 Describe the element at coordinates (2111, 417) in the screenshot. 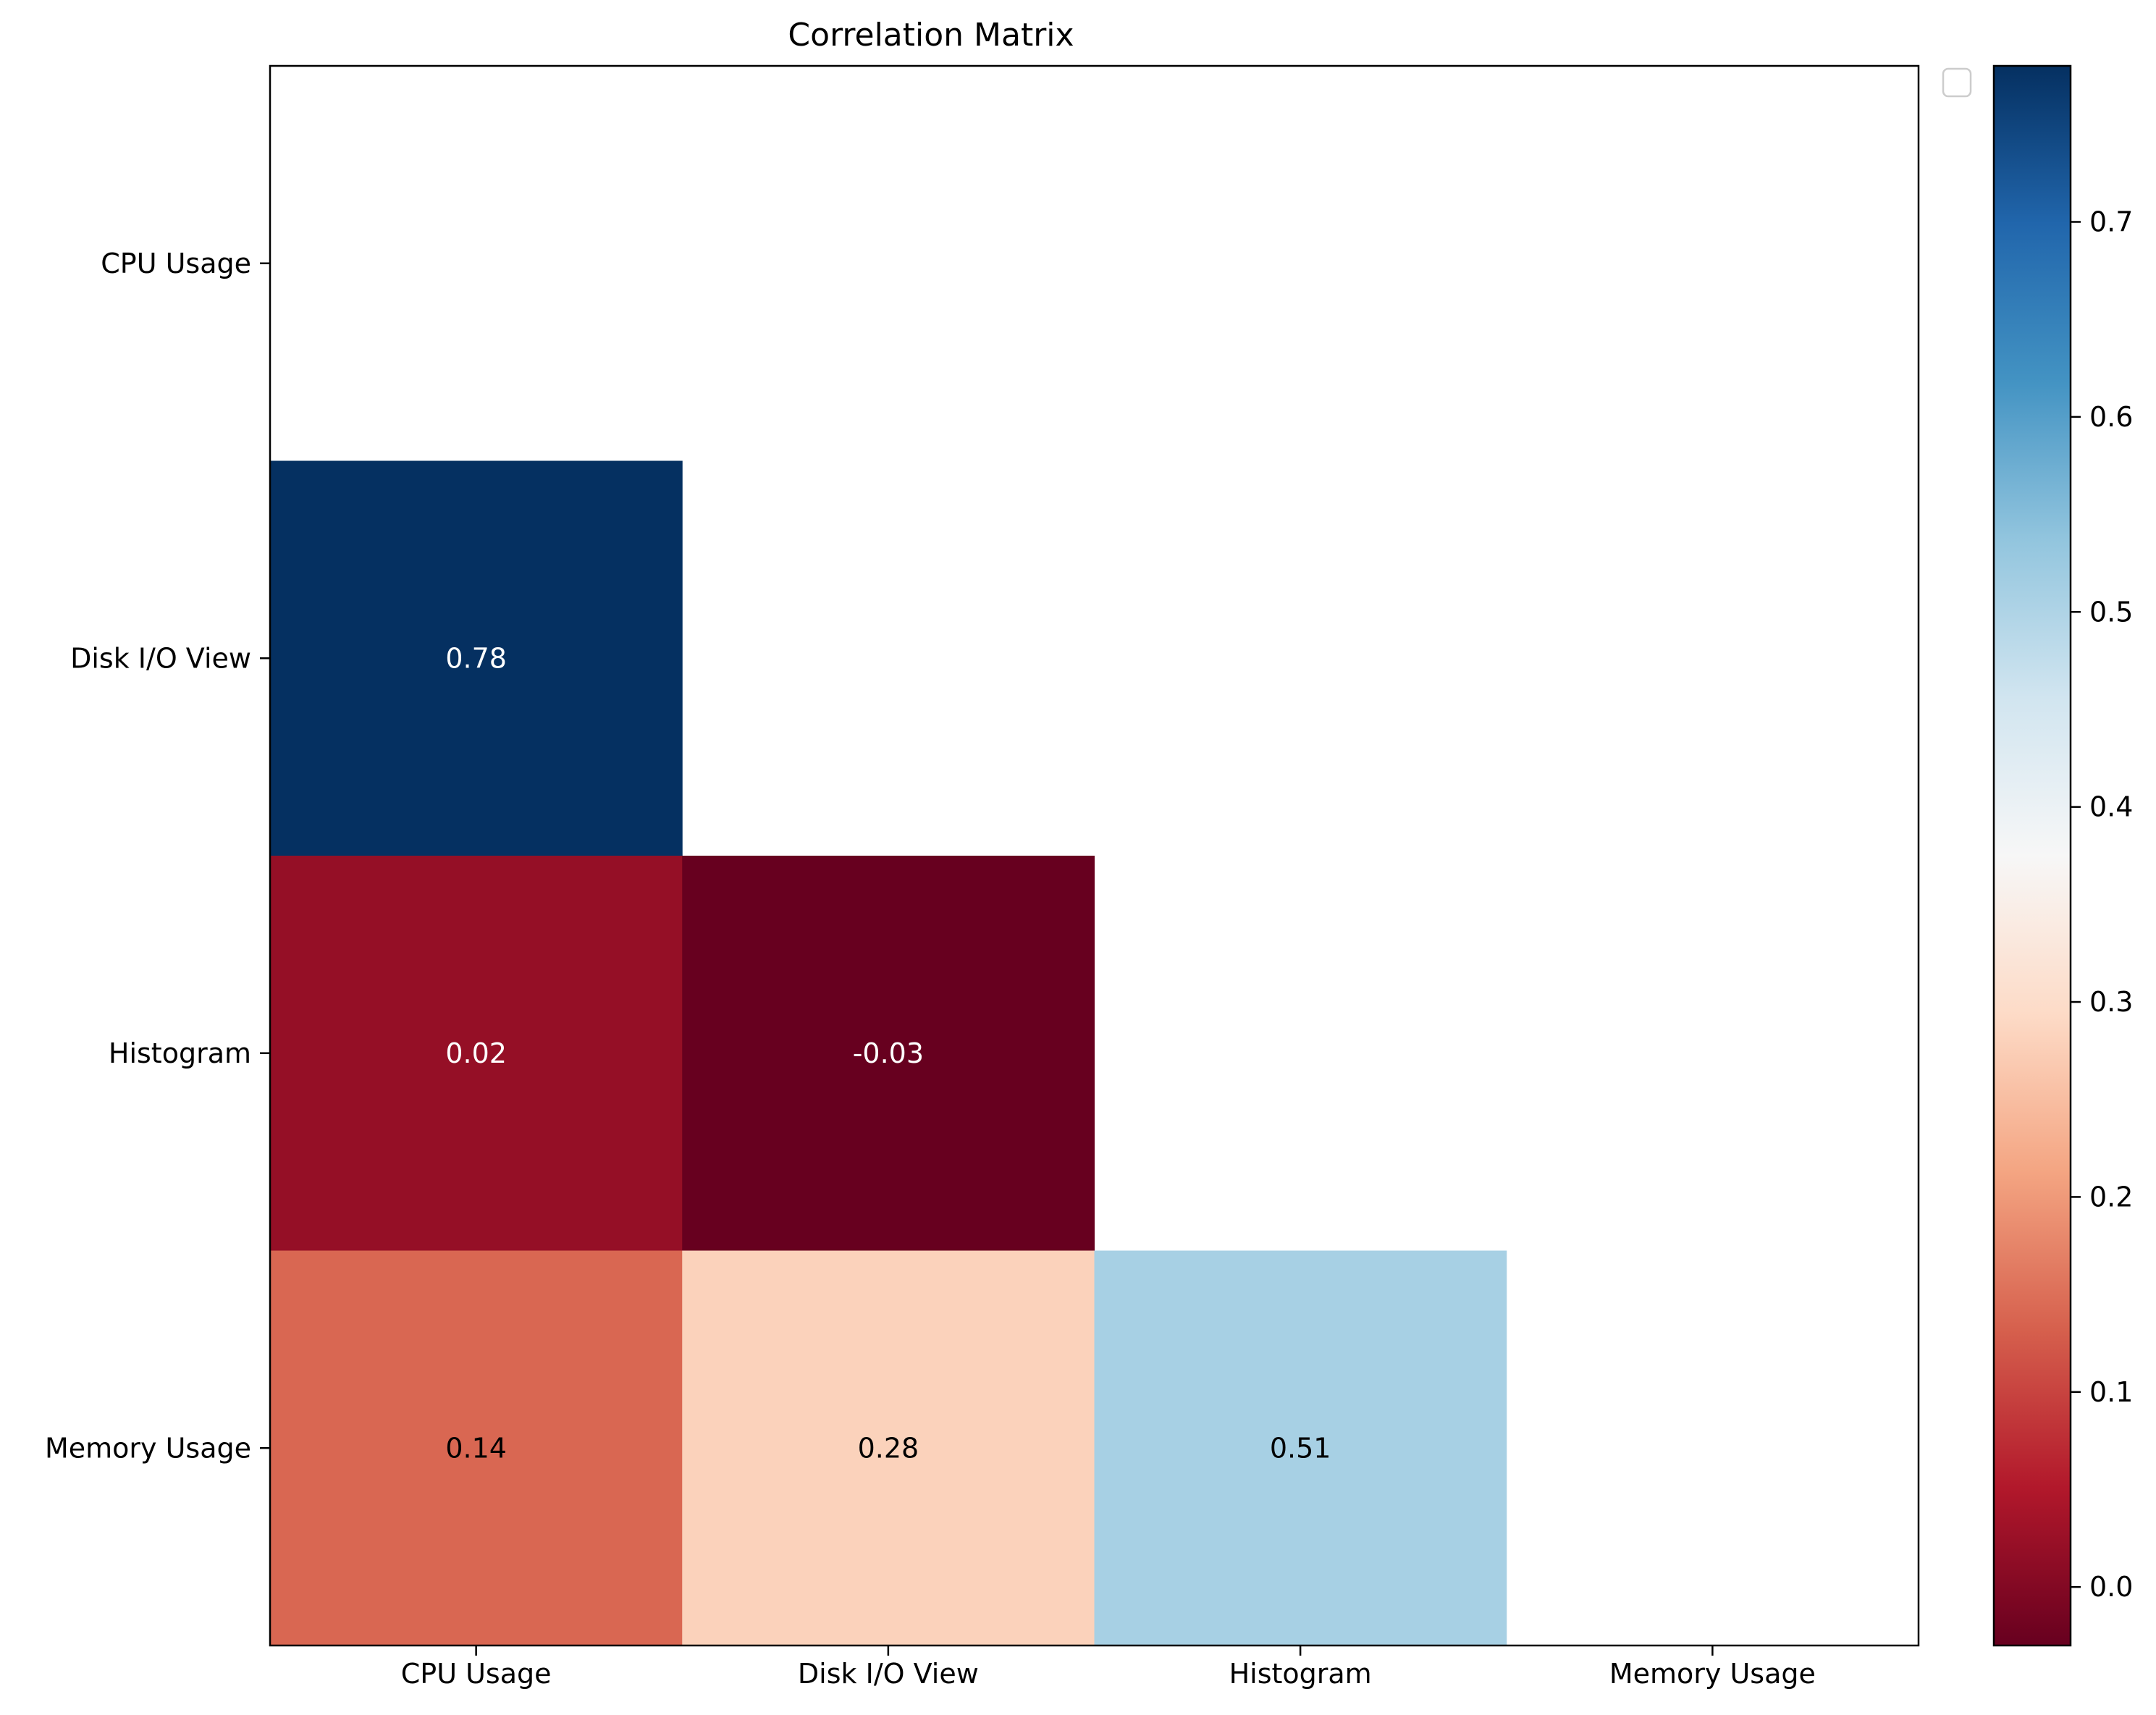

I see `colorbar-tick-label: 0.6` at that location.